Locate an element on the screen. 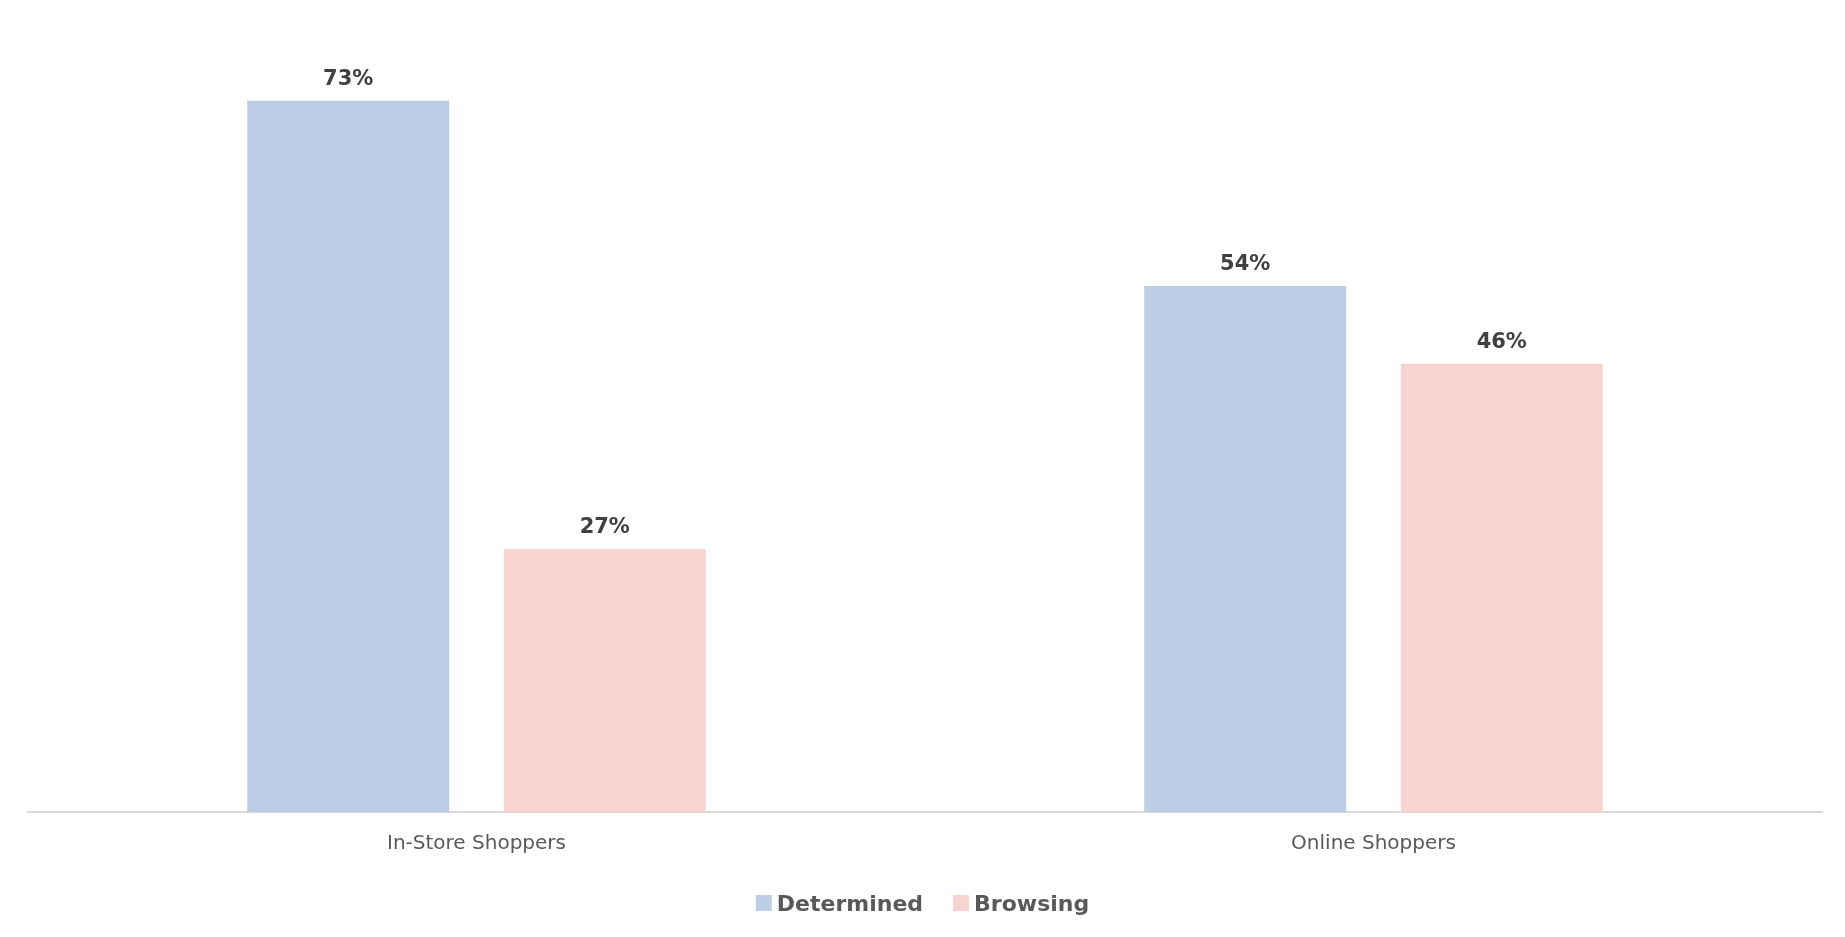  x-tick-label: In-Store Shoppers is located at coordinates (476, 842).